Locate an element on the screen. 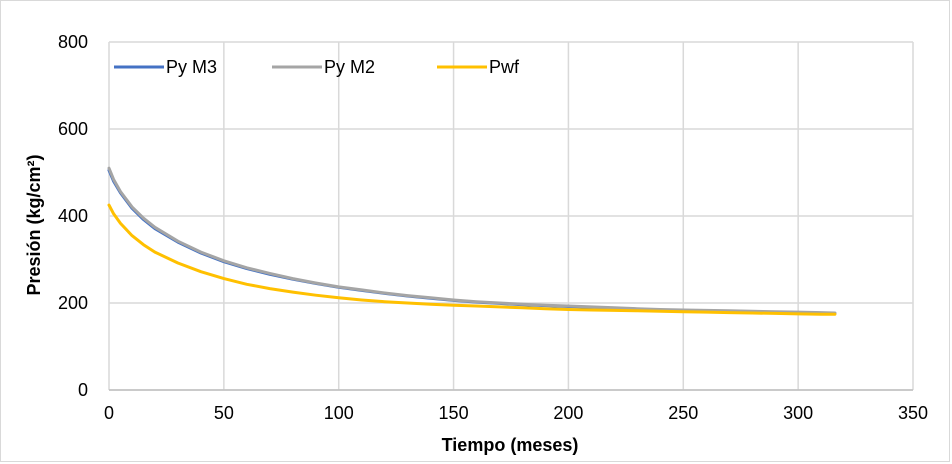  y-tick-label: 800 is located at coordinates (73, 42).